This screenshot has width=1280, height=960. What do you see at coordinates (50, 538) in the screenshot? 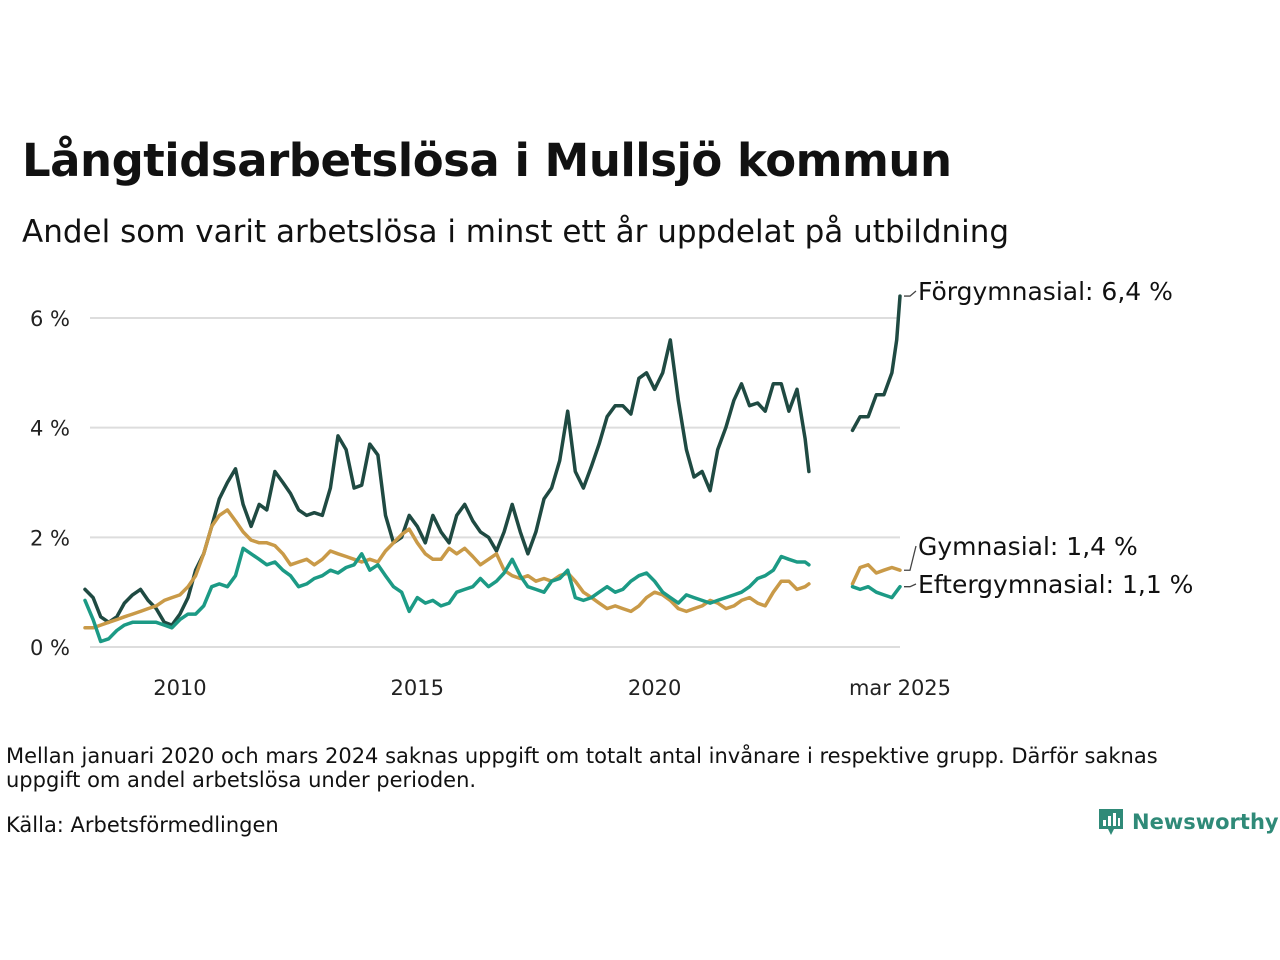
I see `y-tick-label: 2 %` at bounding box center [50, 538].